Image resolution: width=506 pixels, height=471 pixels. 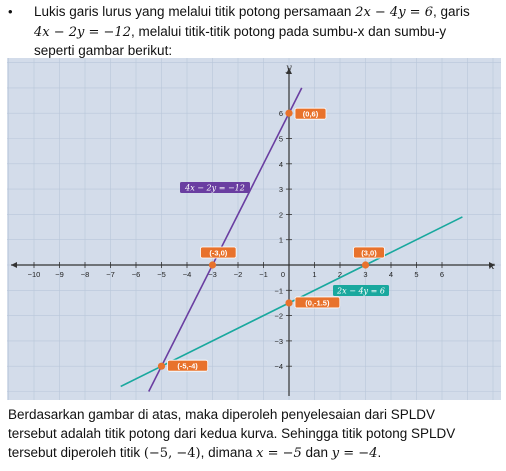 I want to click on y-tick-label: 1, so click(x=281, y=240).